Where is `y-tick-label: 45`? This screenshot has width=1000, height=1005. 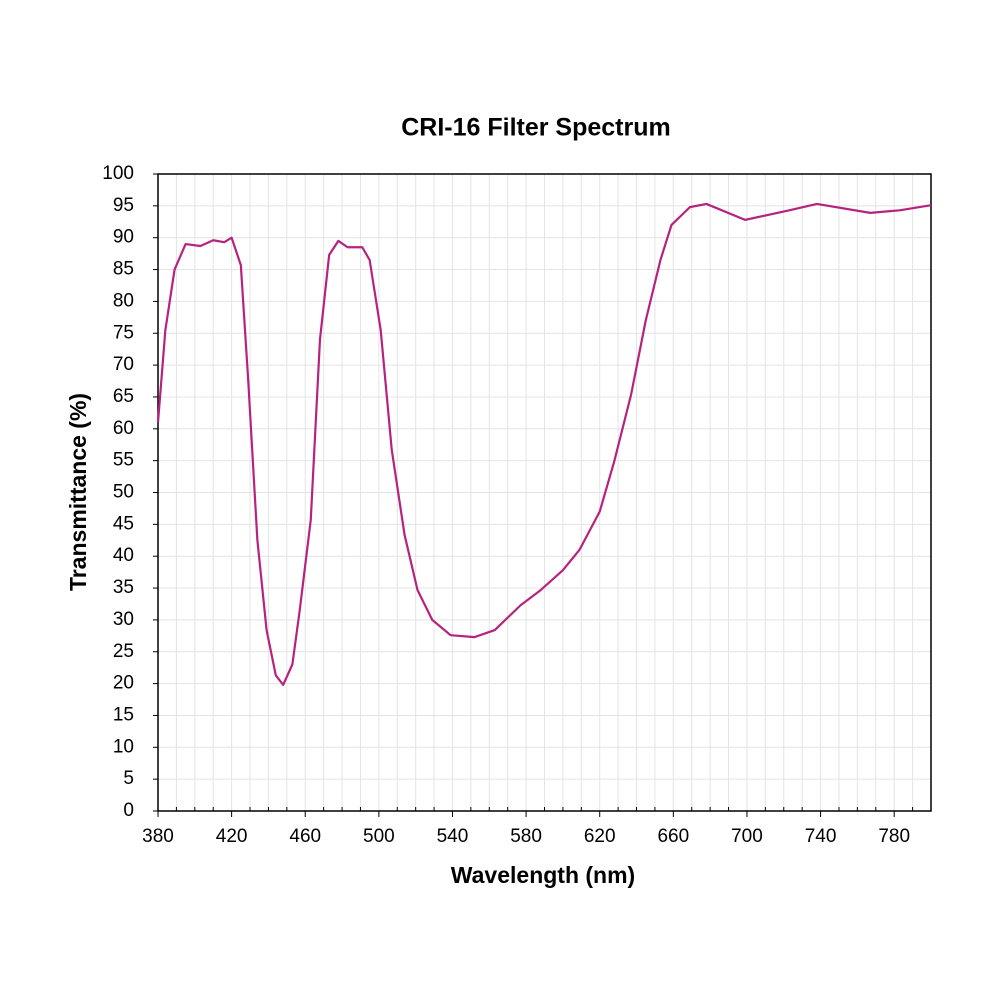
y-tick-label: 45 is located at coordinates (123, 523).